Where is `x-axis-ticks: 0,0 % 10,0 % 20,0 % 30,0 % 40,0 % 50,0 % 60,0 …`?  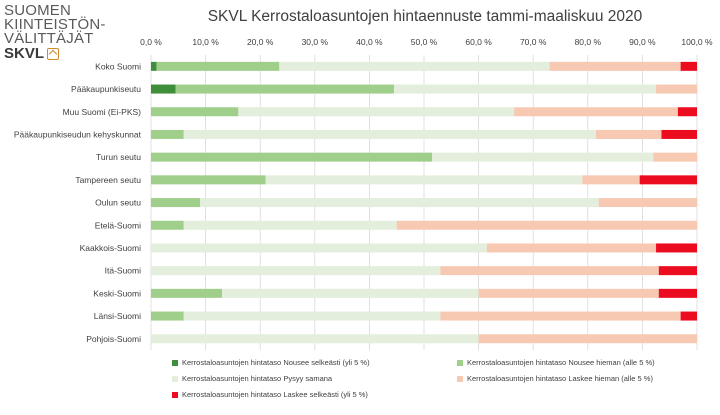
x-axis-ticks: 0,0 % 10,0 % 20,0 % 30,0 % 40,0 % 50,0 % 60,0 … is located at coordinates (426, 42).